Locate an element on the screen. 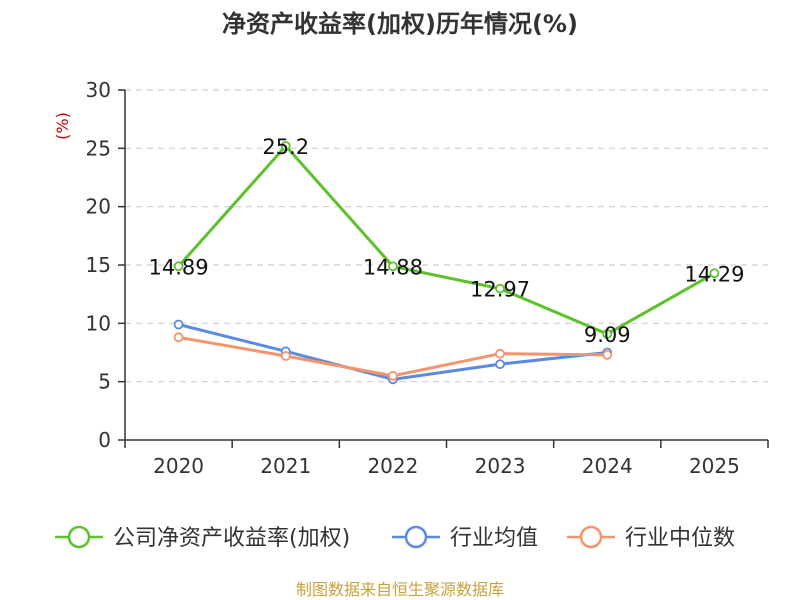 This screenshot has height=600, width=800. data-label: 12.97 is located at coordinates (500, 290).